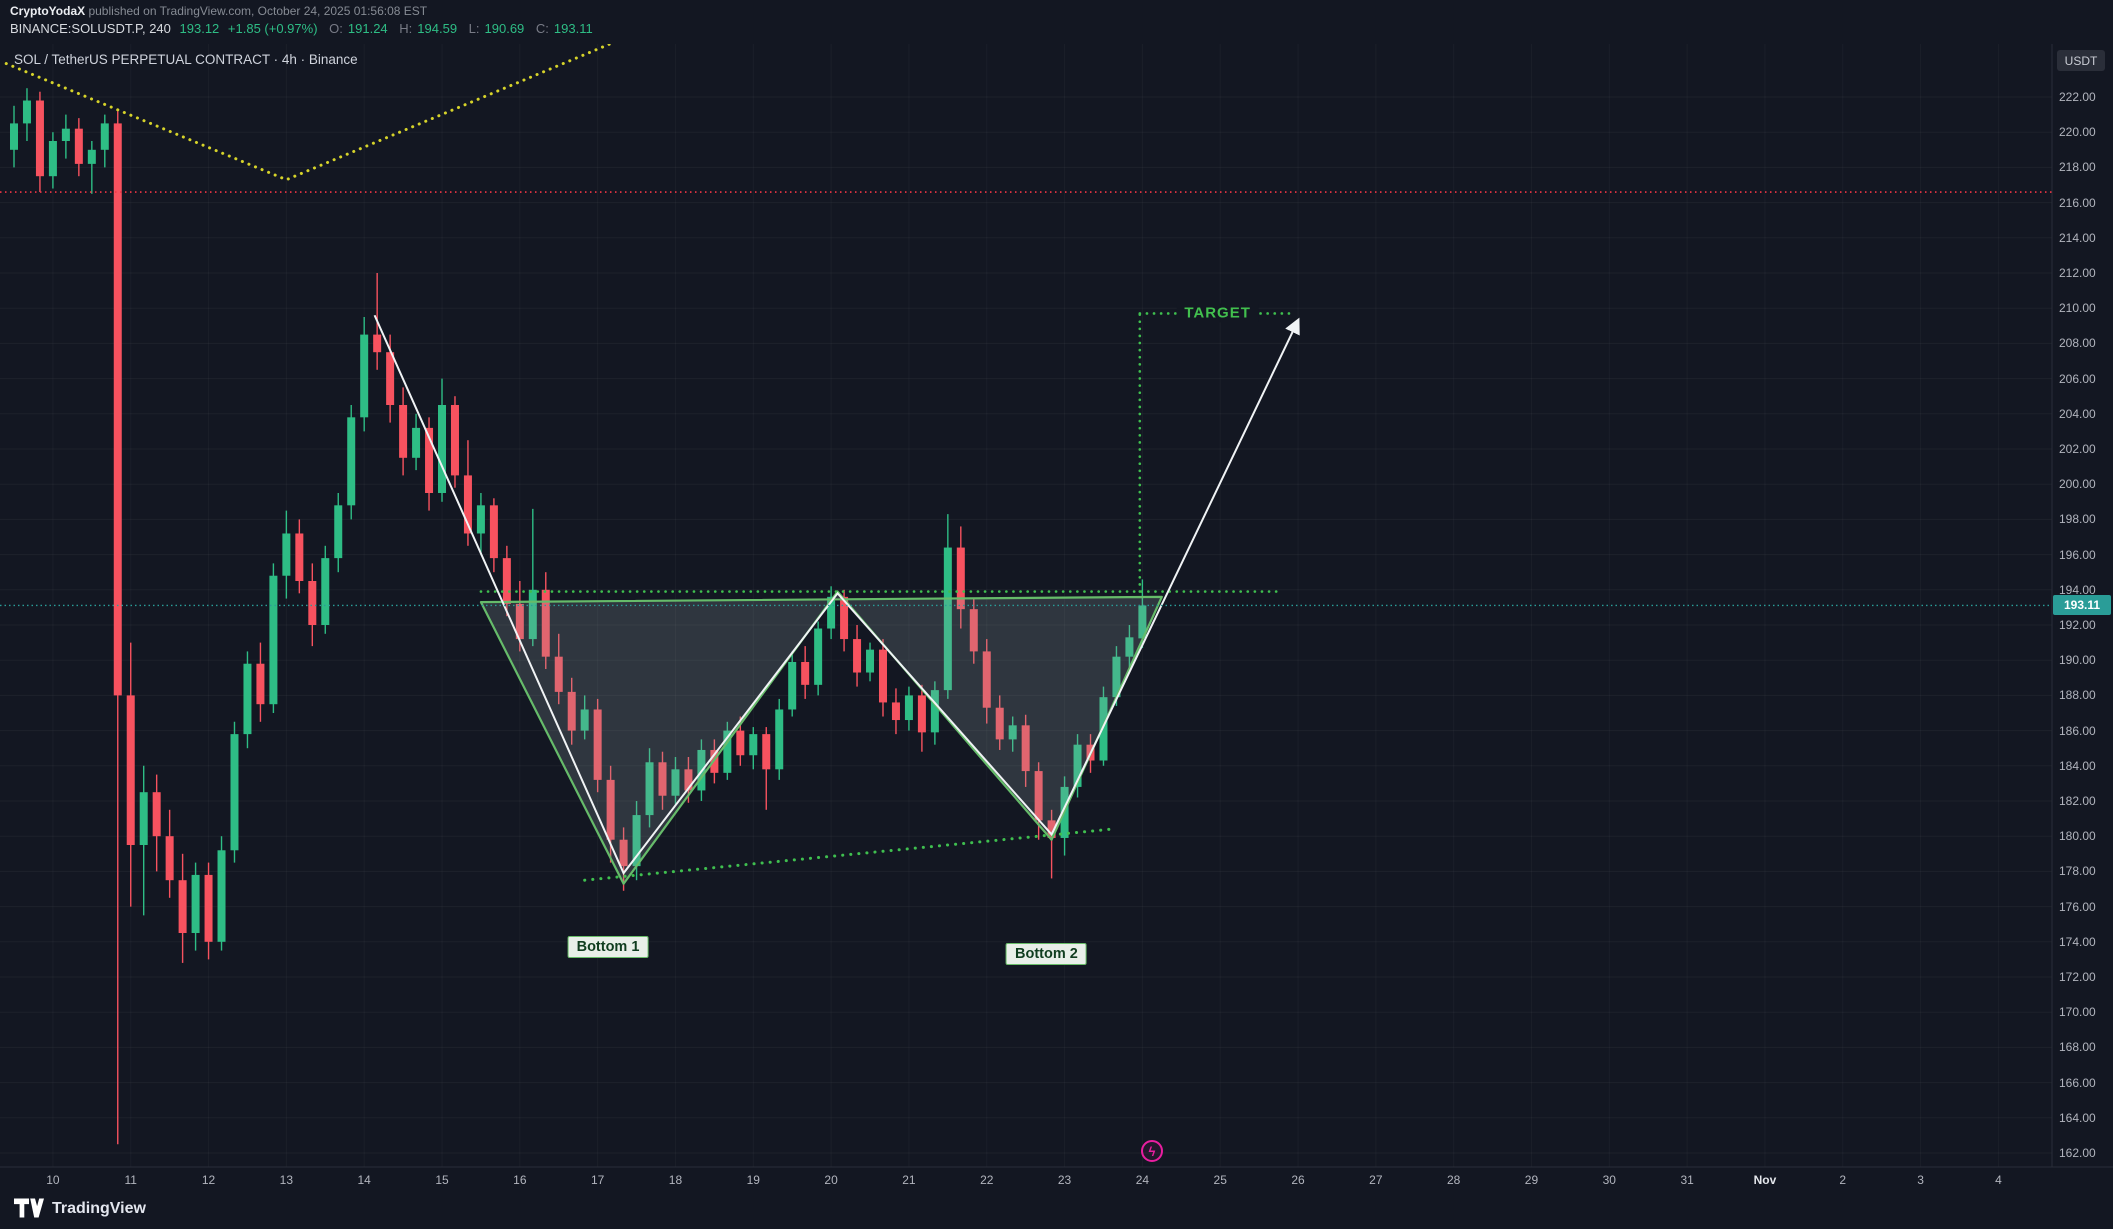  Describe the element at coordinates (442, 1180) in the screenshot. I see `time-axis-label: 15` at that location.